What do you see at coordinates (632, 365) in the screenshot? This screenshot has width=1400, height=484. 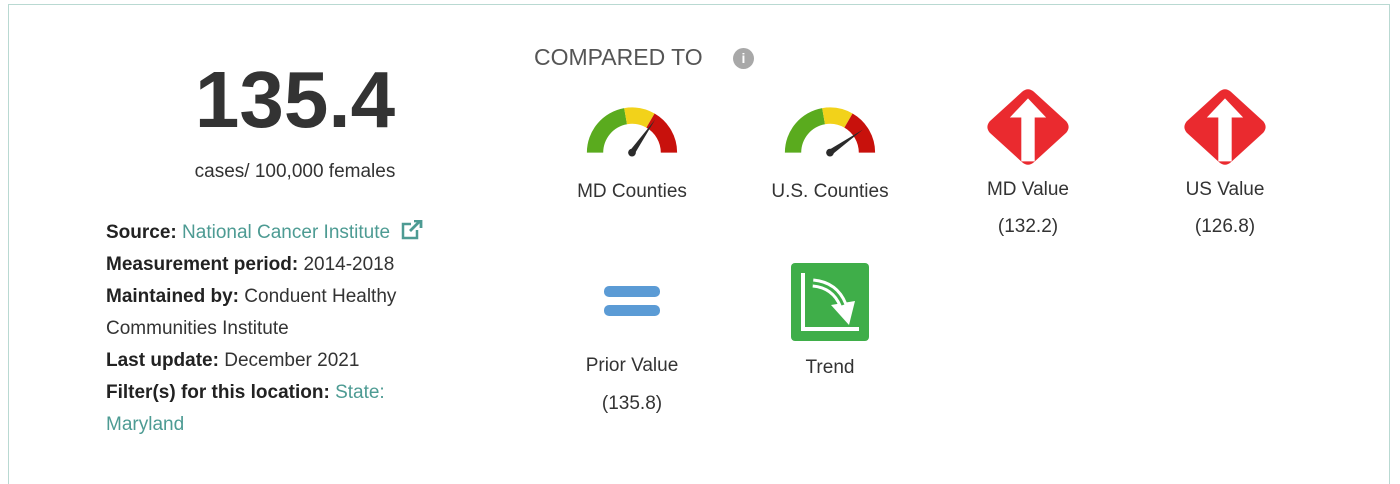 I see `compare-label: Prior Value` at bounding box center [632, 365].